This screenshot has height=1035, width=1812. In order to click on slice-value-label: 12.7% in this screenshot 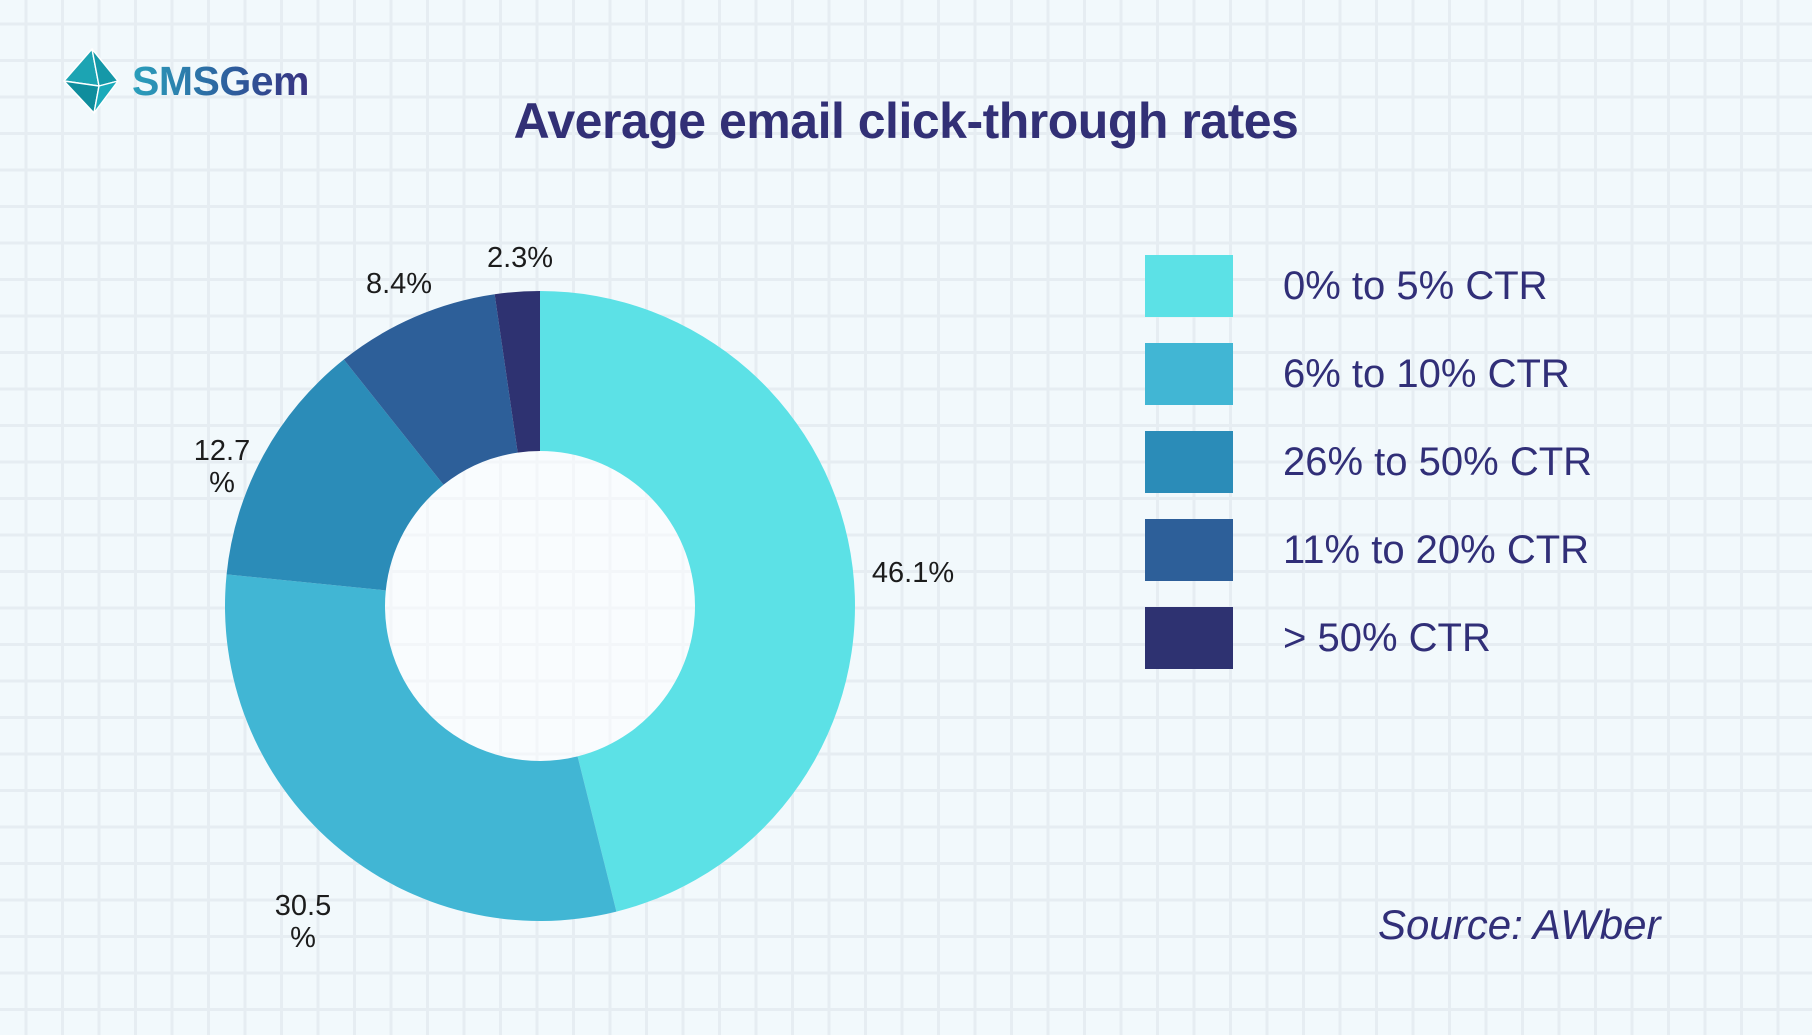, I will do `click(222, 467)`.